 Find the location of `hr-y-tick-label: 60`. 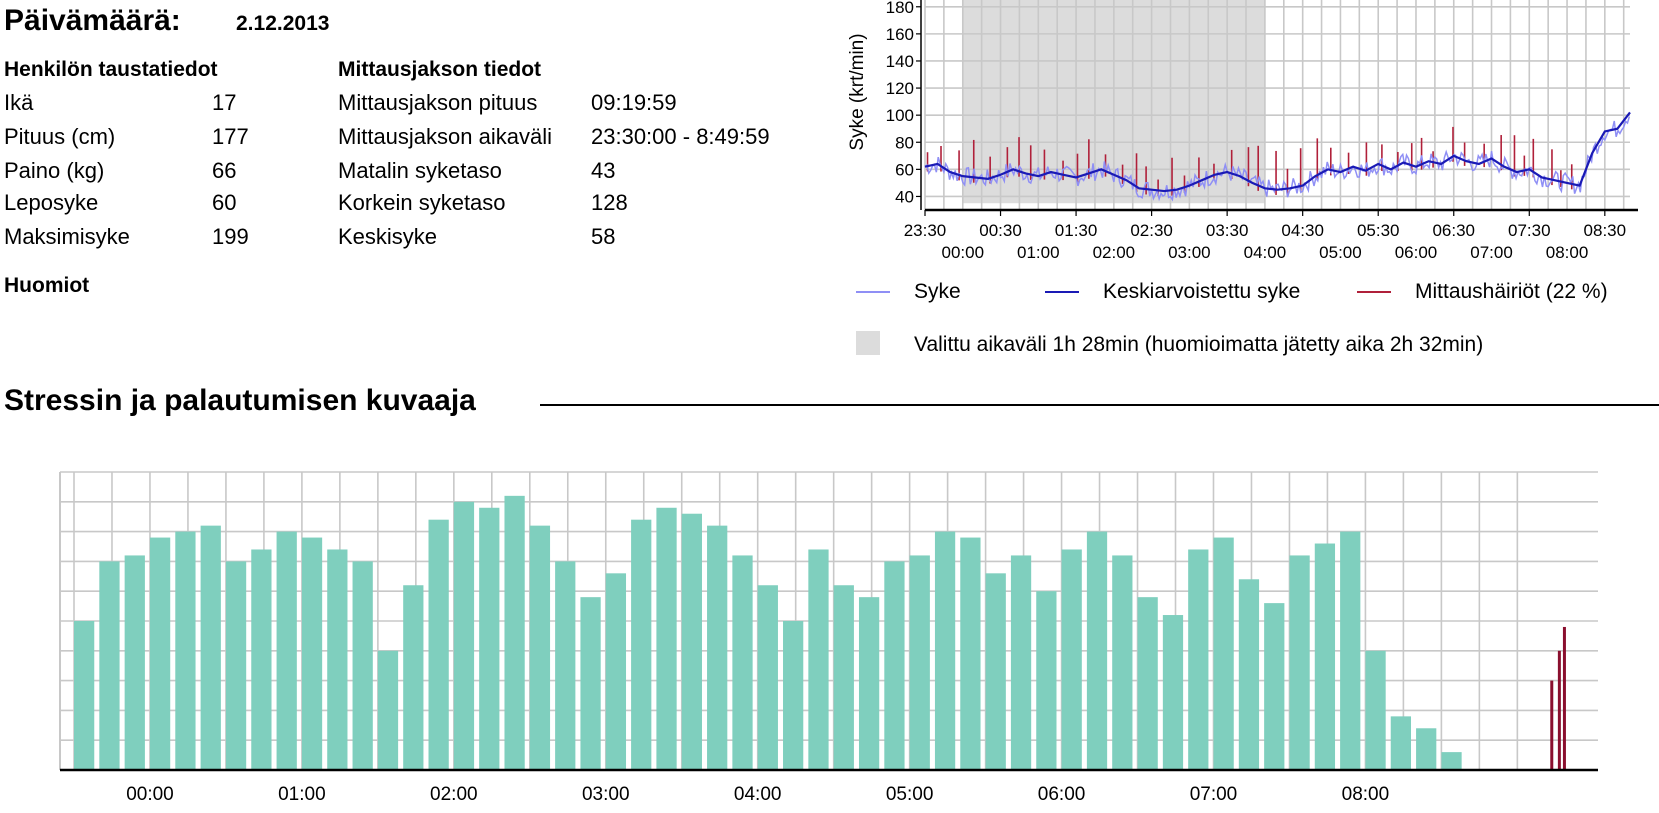

hr-y-tick-label: 60 is located at coordinates (904, 169).